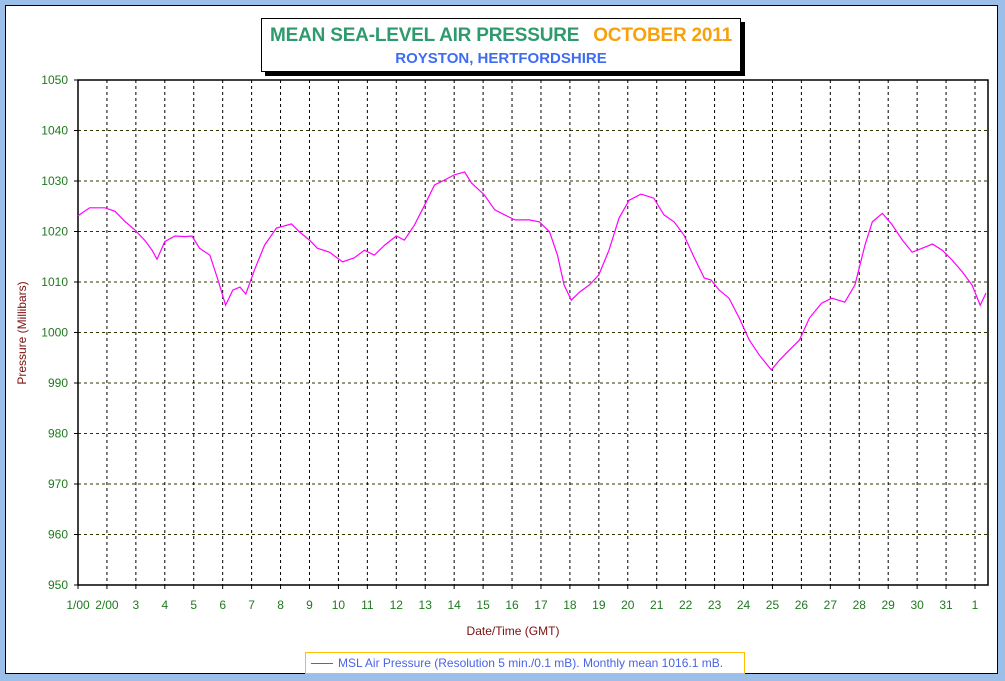 The height and width of the screenshot is (681, 1005). I want to click on y-tick-label: 960, so click(58, 535).